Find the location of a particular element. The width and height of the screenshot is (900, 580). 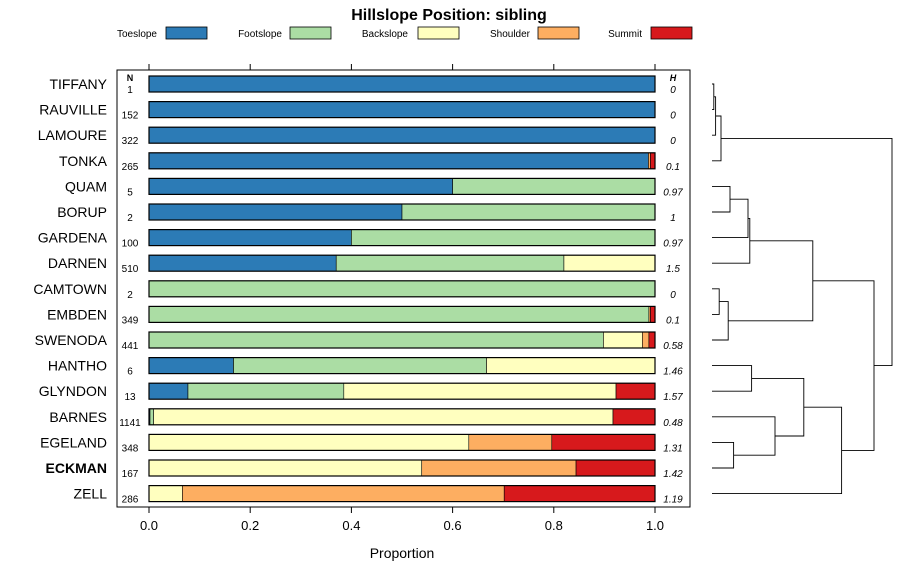

bar-outline-hantho is located at coordinates (402, 366).